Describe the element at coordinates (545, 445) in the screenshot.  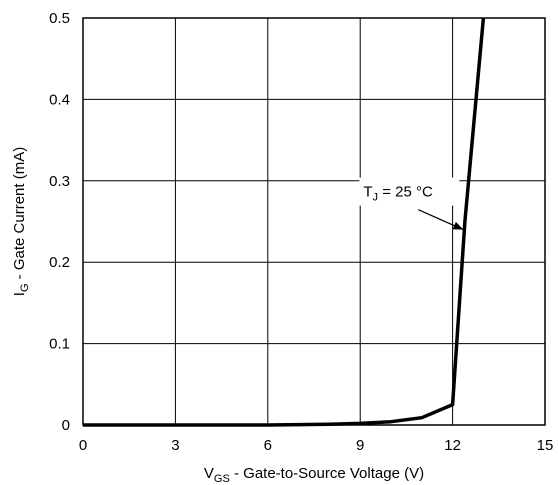
I see `x-tick-label: 15` at that location.